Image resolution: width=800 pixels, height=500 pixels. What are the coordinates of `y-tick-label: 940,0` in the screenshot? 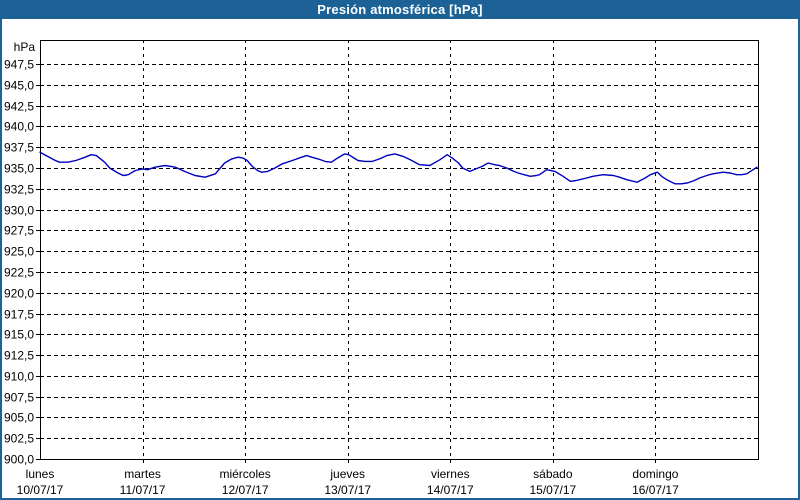 It's located at (19, 127).